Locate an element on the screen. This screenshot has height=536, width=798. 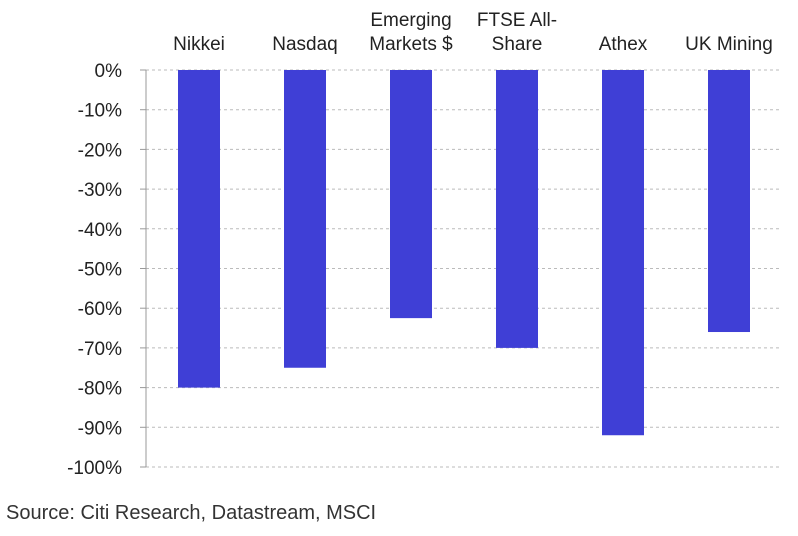
y-tick-label: 0% is located at coordinates (109, 71).